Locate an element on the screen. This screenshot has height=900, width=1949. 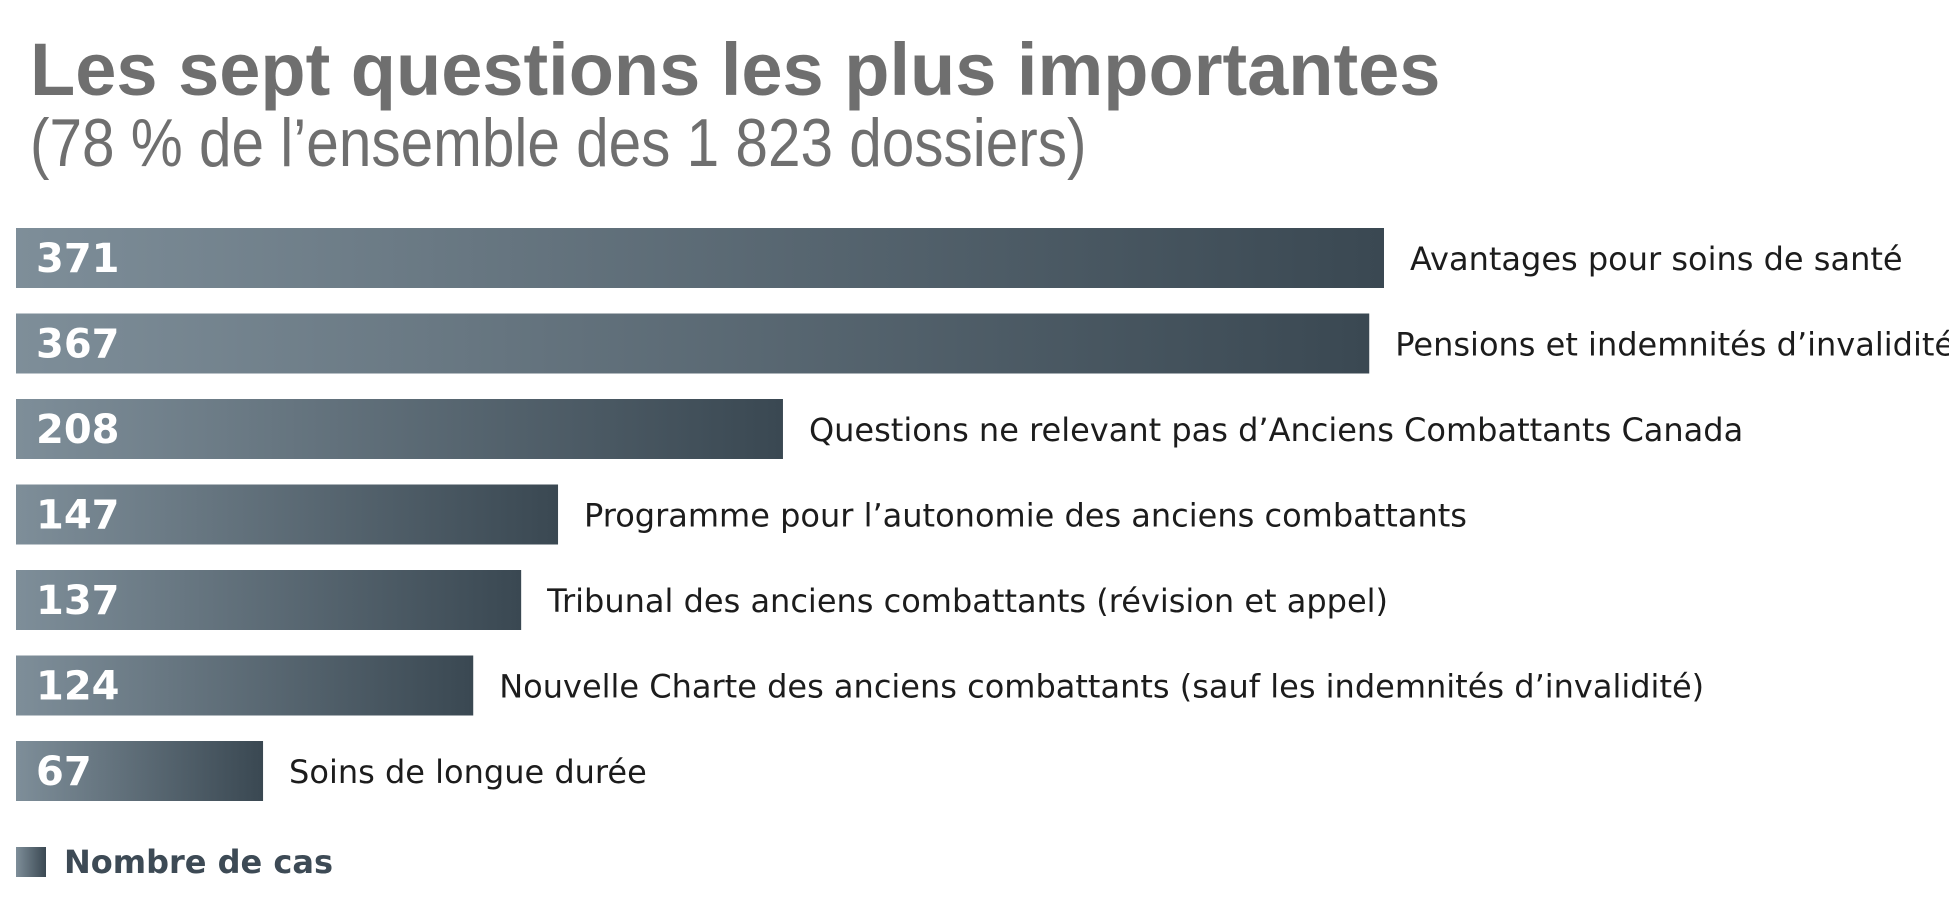
bar-value-label: 67 is located at coordinates (64, 772).